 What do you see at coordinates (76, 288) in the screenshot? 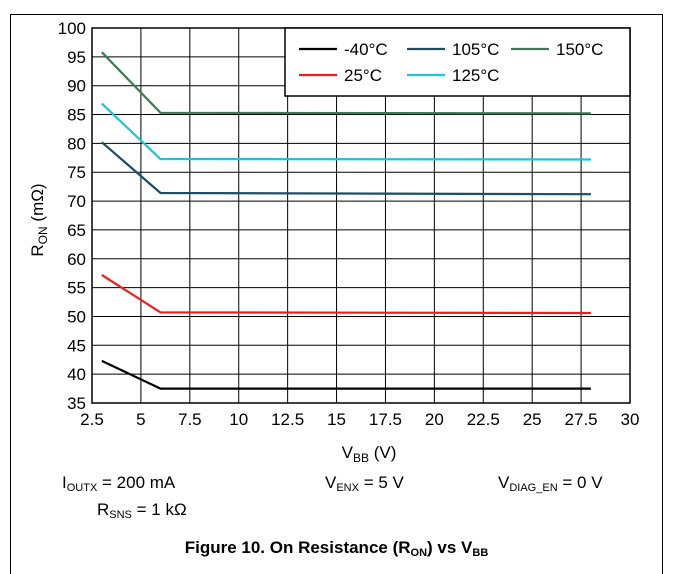
I see `y-tick-label: 55` at bounding box center [76, 288].